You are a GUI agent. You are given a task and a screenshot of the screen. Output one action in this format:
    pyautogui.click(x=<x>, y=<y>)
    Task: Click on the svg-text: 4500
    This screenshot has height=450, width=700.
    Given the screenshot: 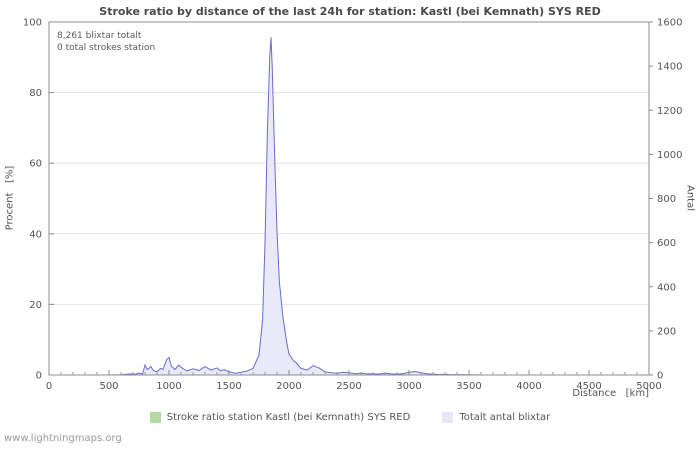 What is the action you would take?
    pyautogui.click(x=588, y=386)
    